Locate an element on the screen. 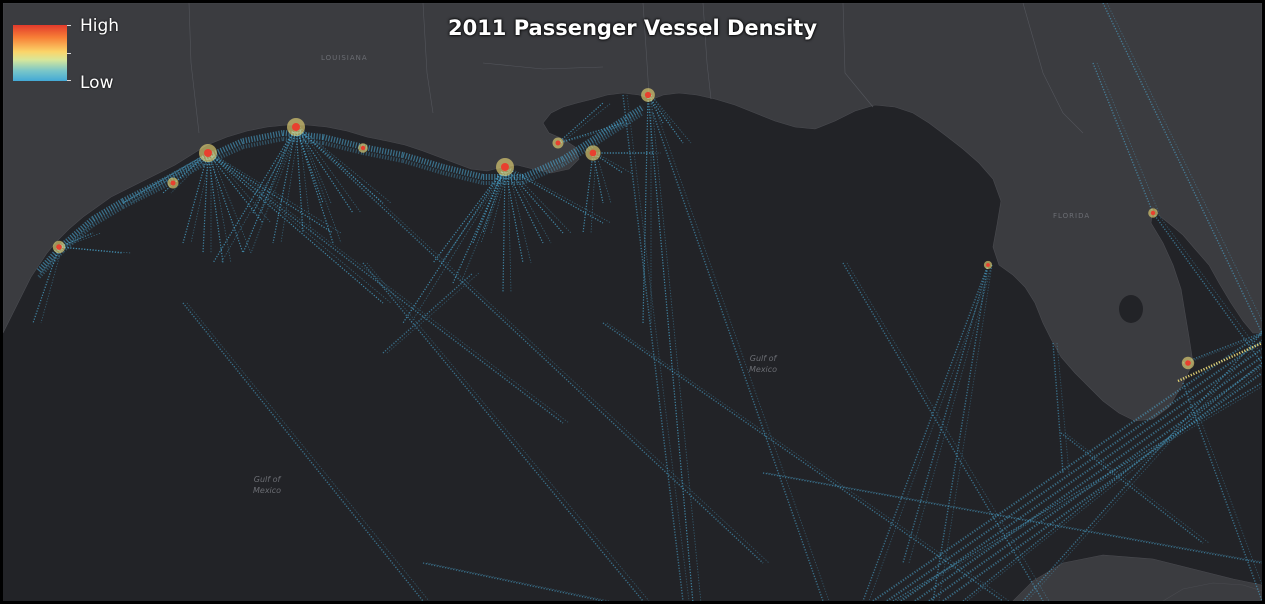 This screenshot has height=604, width=1265. legend-high-label: High is located at coordinates (100, 26).